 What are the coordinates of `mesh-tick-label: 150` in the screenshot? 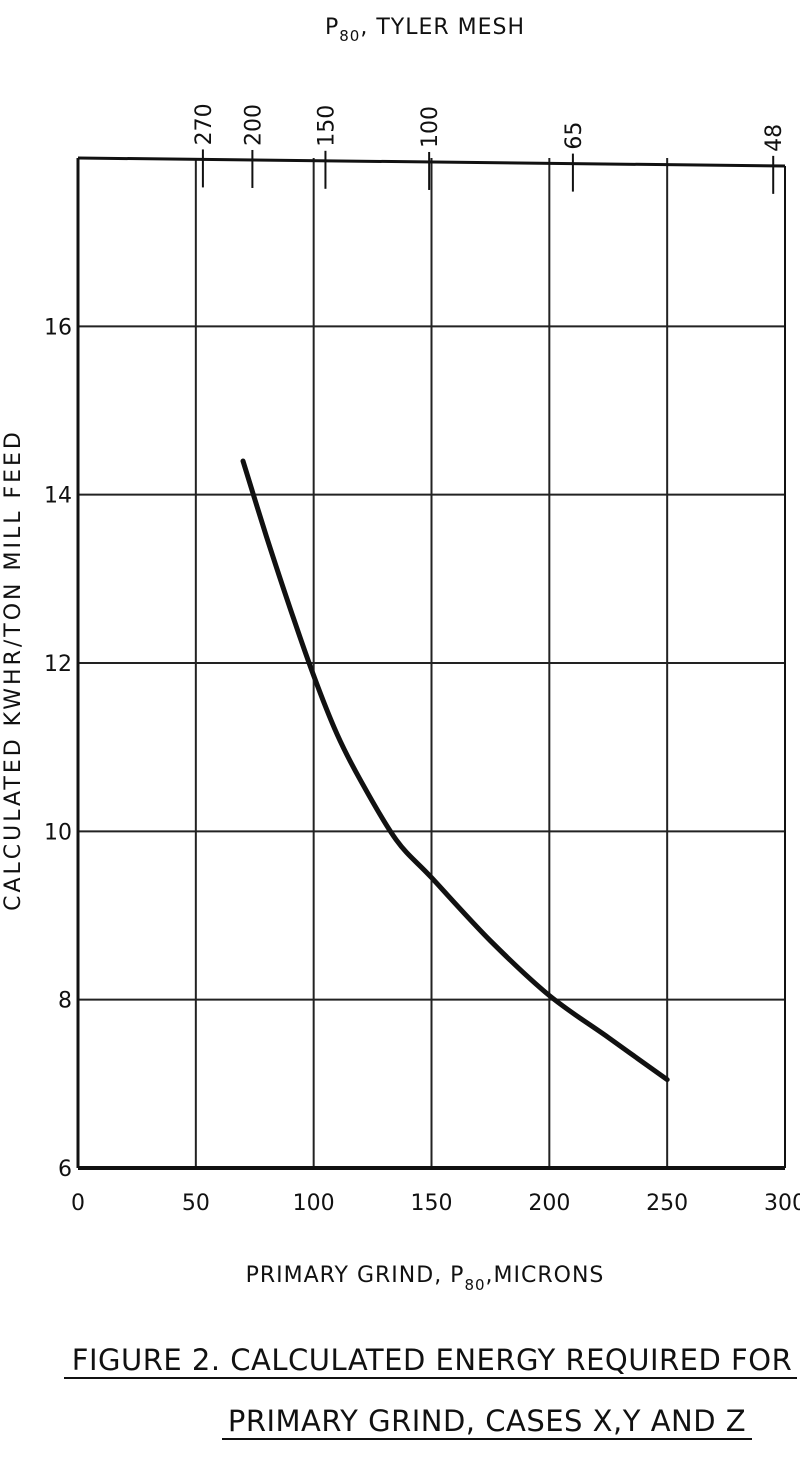 It's located at (326, 126).